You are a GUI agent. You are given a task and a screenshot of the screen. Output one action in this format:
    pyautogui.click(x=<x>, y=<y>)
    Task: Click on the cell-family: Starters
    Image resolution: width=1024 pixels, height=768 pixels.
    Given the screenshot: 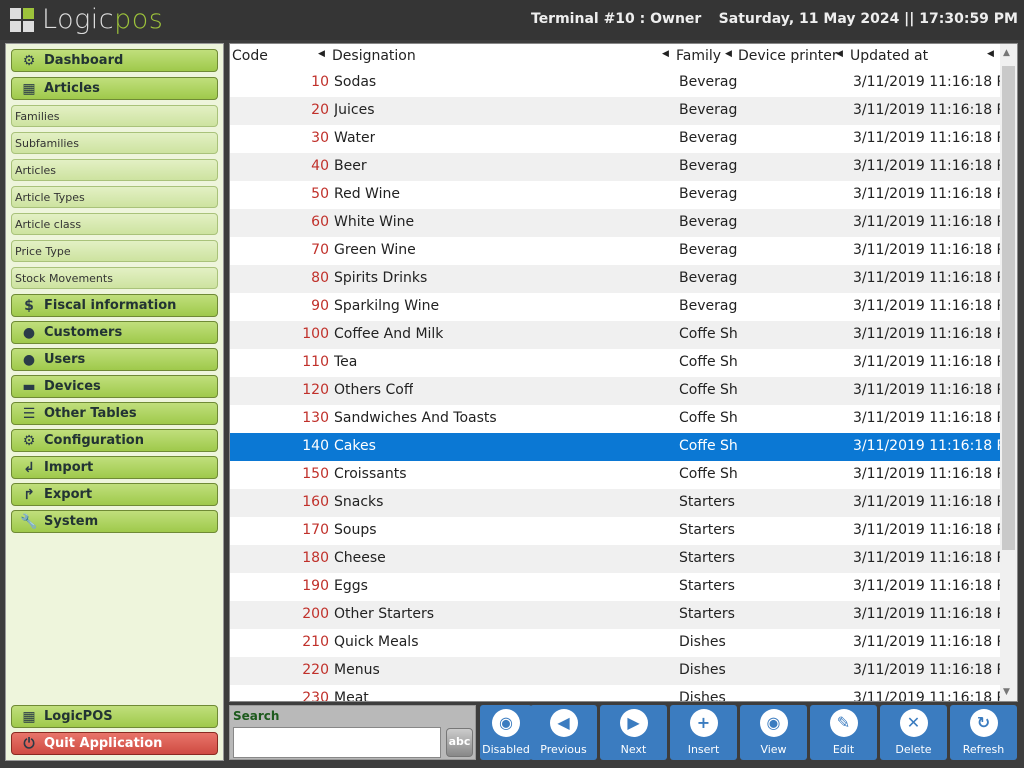 What is the action you would take?
    pyautogui.click(x=707, y=586)
    